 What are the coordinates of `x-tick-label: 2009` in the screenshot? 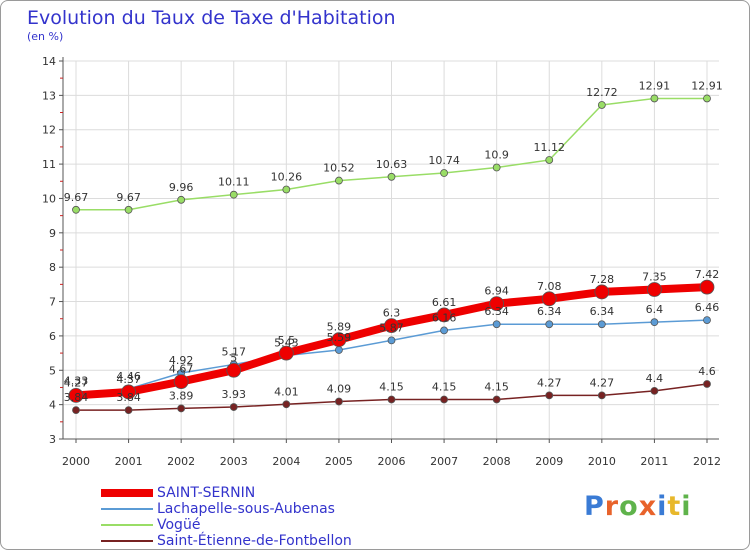 It's located at (549, 461).